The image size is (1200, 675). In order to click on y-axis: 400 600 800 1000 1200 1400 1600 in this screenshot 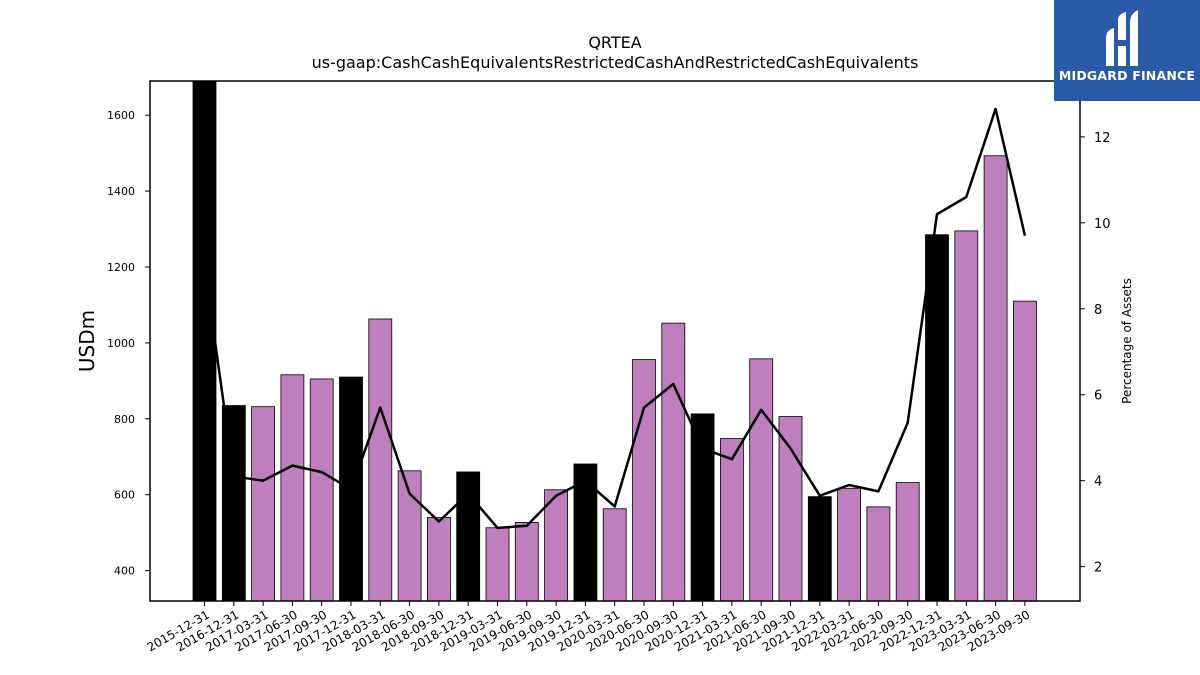, I will do `click(128, 343)`.